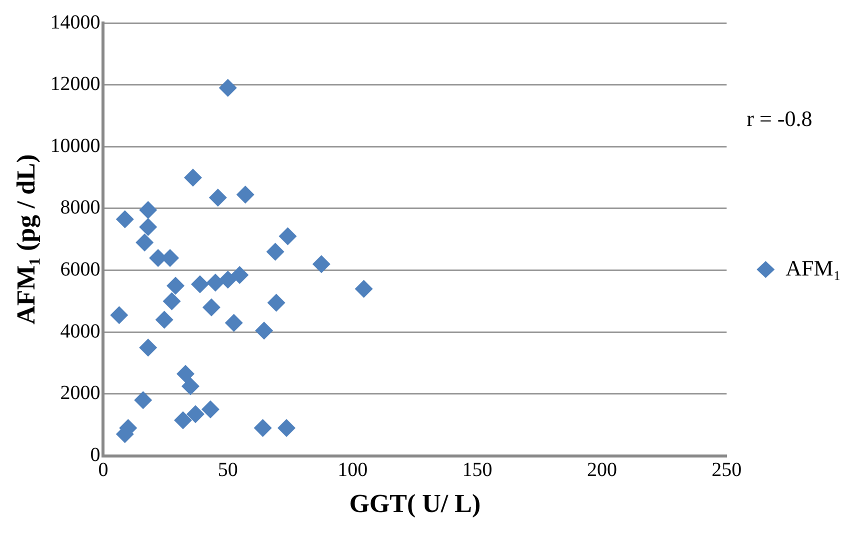 Image resolution: width=863 pixels, height=533 pixels. I want to click on x-tick-label: 200, so click(601, 470).